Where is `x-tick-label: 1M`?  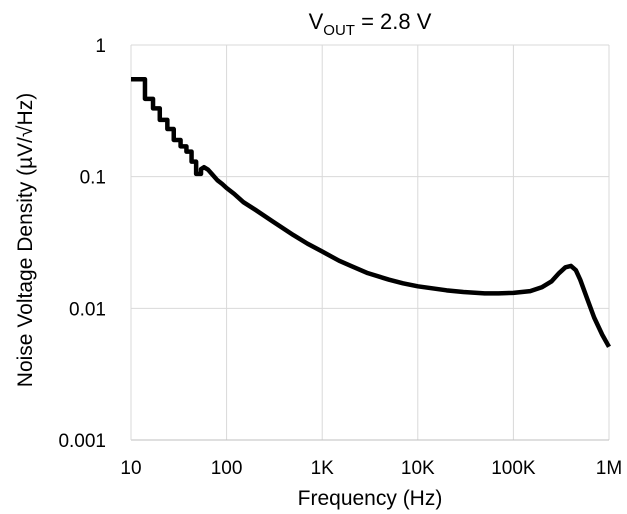 x-tick-label: 1M is located at coordinates (609, 468).